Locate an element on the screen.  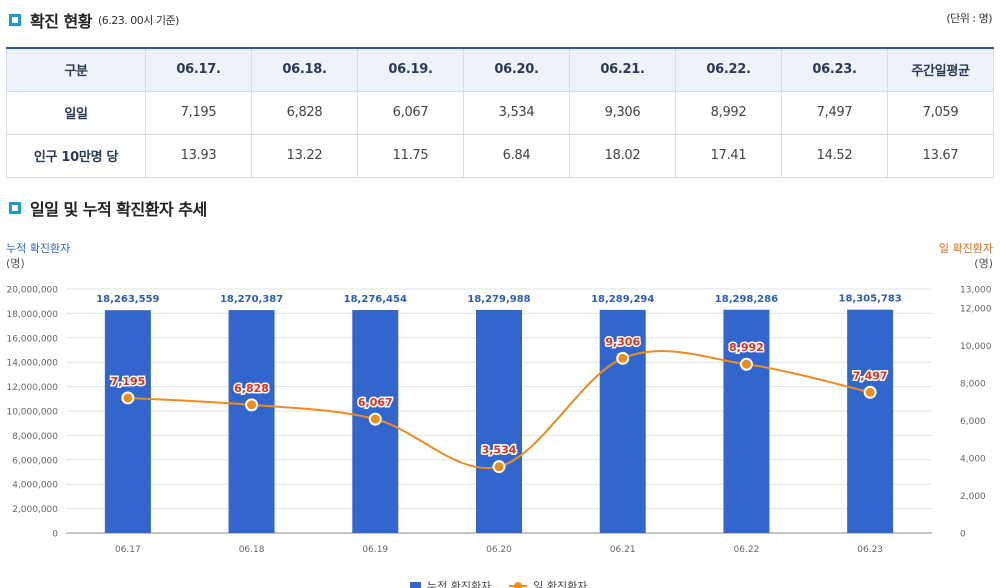
x-tick-label: 06.18 is located at coordinates (252, 550).